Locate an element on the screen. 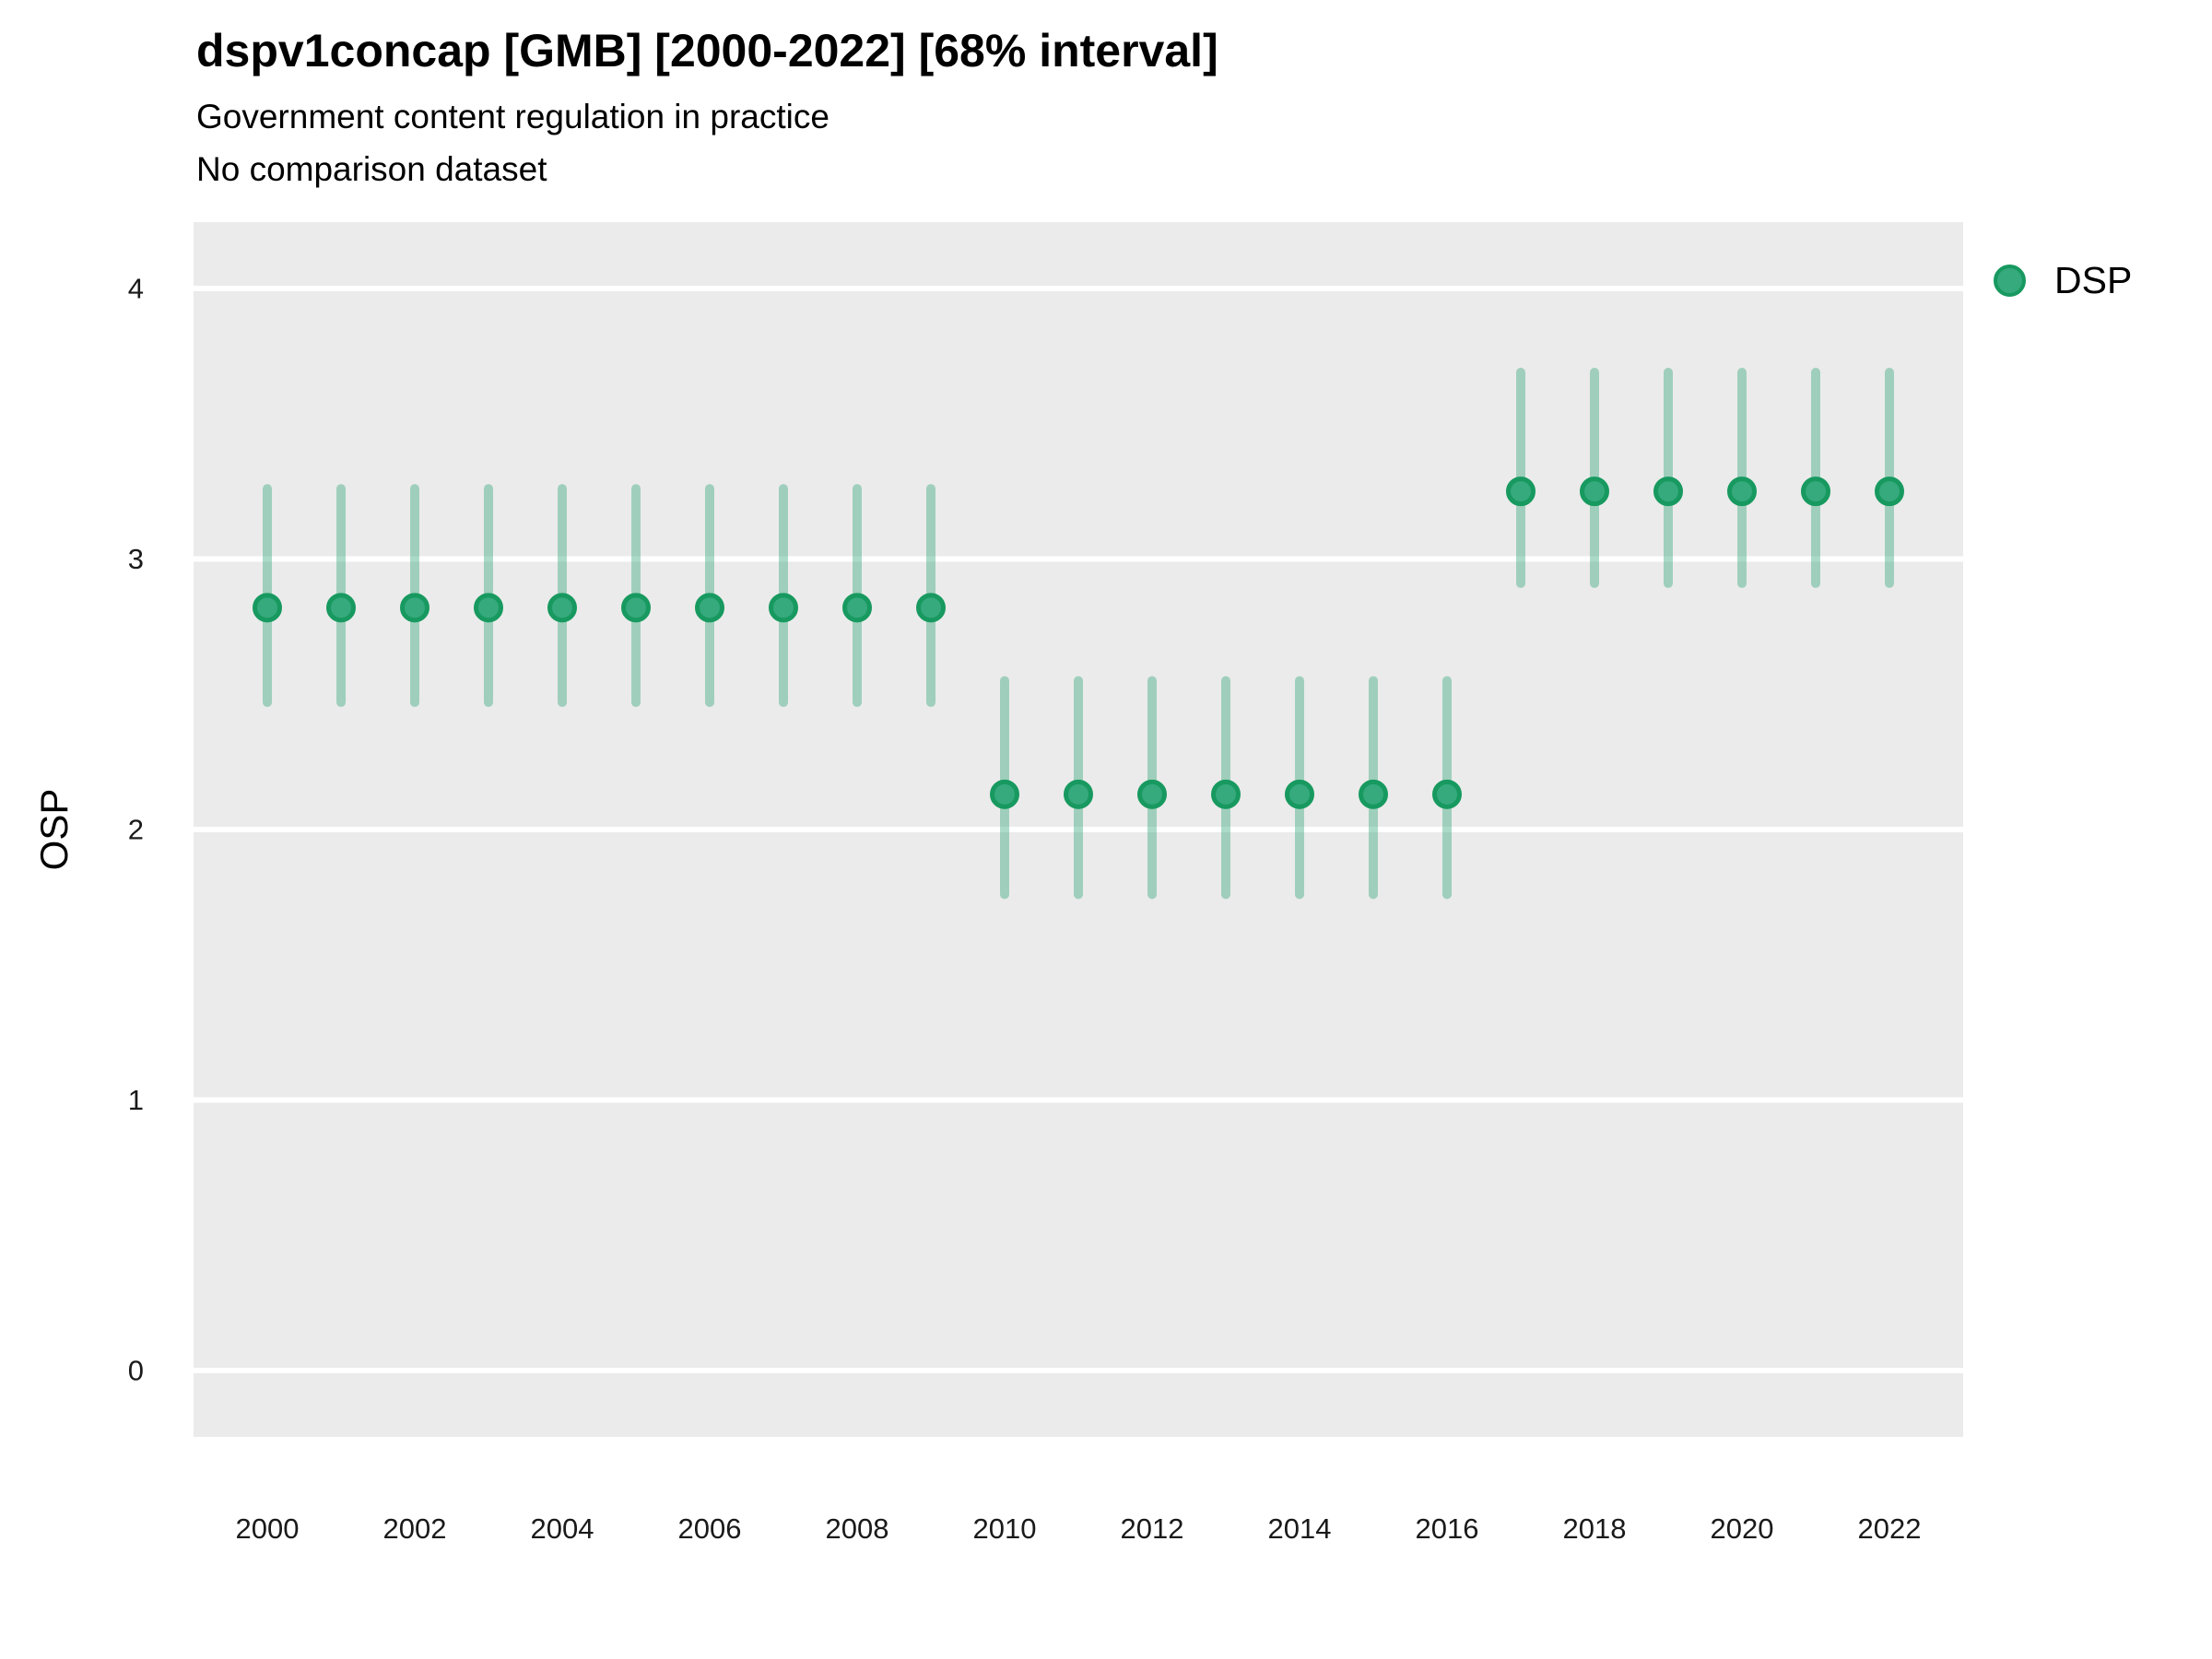  data-point-2001 is located at coordinates (341, 608).